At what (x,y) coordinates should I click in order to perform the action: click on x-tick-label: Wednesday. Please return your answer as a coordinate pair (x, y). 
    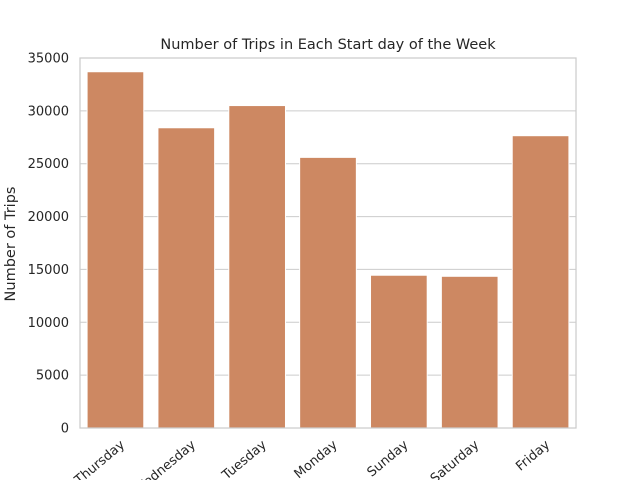
    Looking at the image, I should click on (166, 458).